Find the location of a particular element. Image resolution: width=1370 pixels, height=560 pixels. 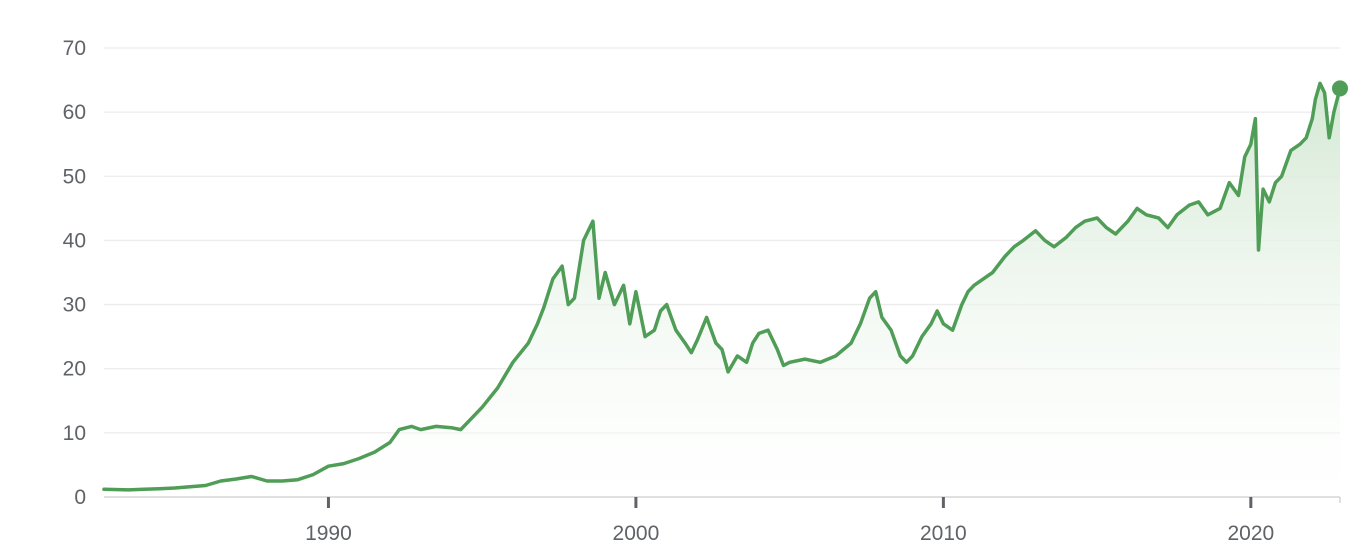

x-tick-label-2010: 2010 is located at coordinates (943, 533).